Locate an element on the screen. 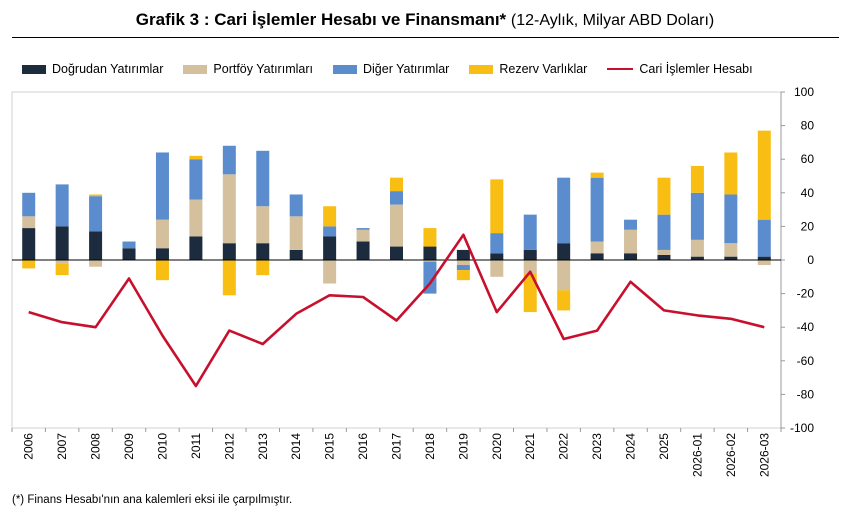 The image size is (850, 514). x-tick-label: 2023 is located at coordinates (597, 446).